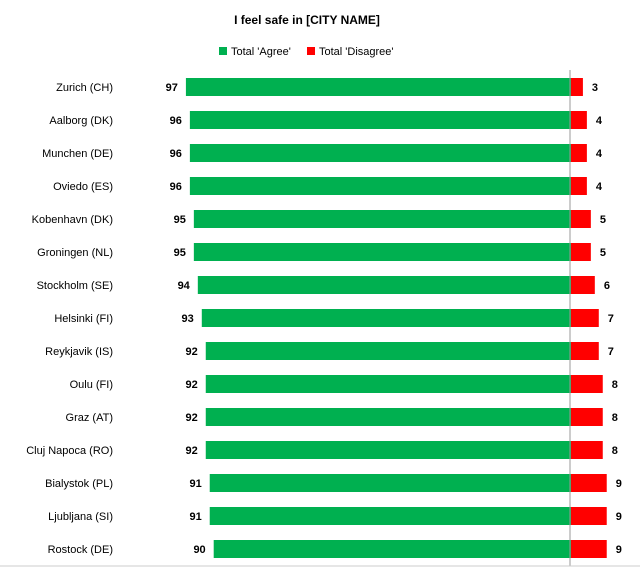 The image size is (640, 572). Describe the element at coordinates (356, 52) in the screenshot. I see `legend-label-disagree: Total 'Disagree'` at that location.